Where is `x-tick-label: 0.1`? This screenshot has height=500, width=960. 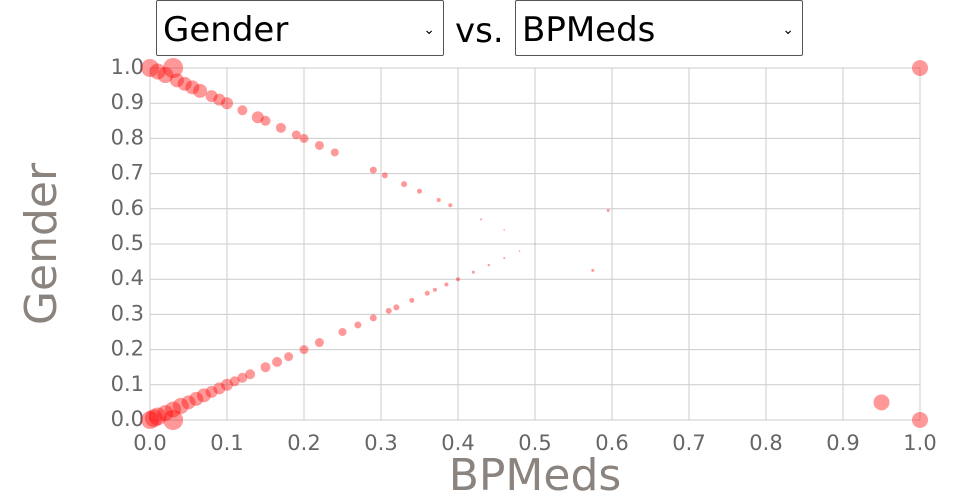
x-tick-label: 0.1 is located at coordinates (226, 443).